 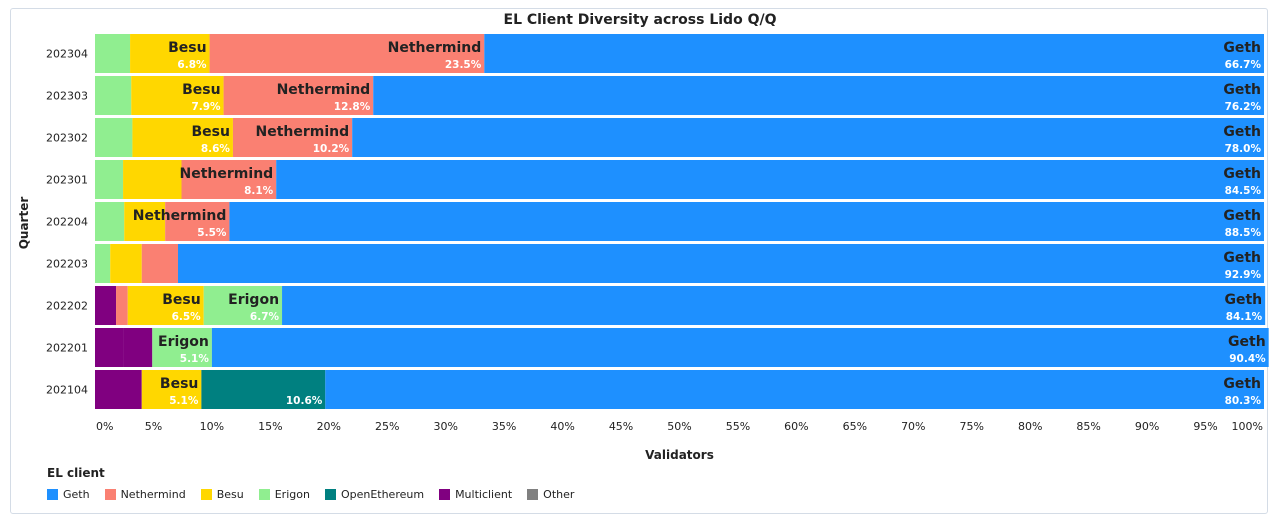 I want to click on segment-value-label: 10.2%, so click(x=331, y=149).